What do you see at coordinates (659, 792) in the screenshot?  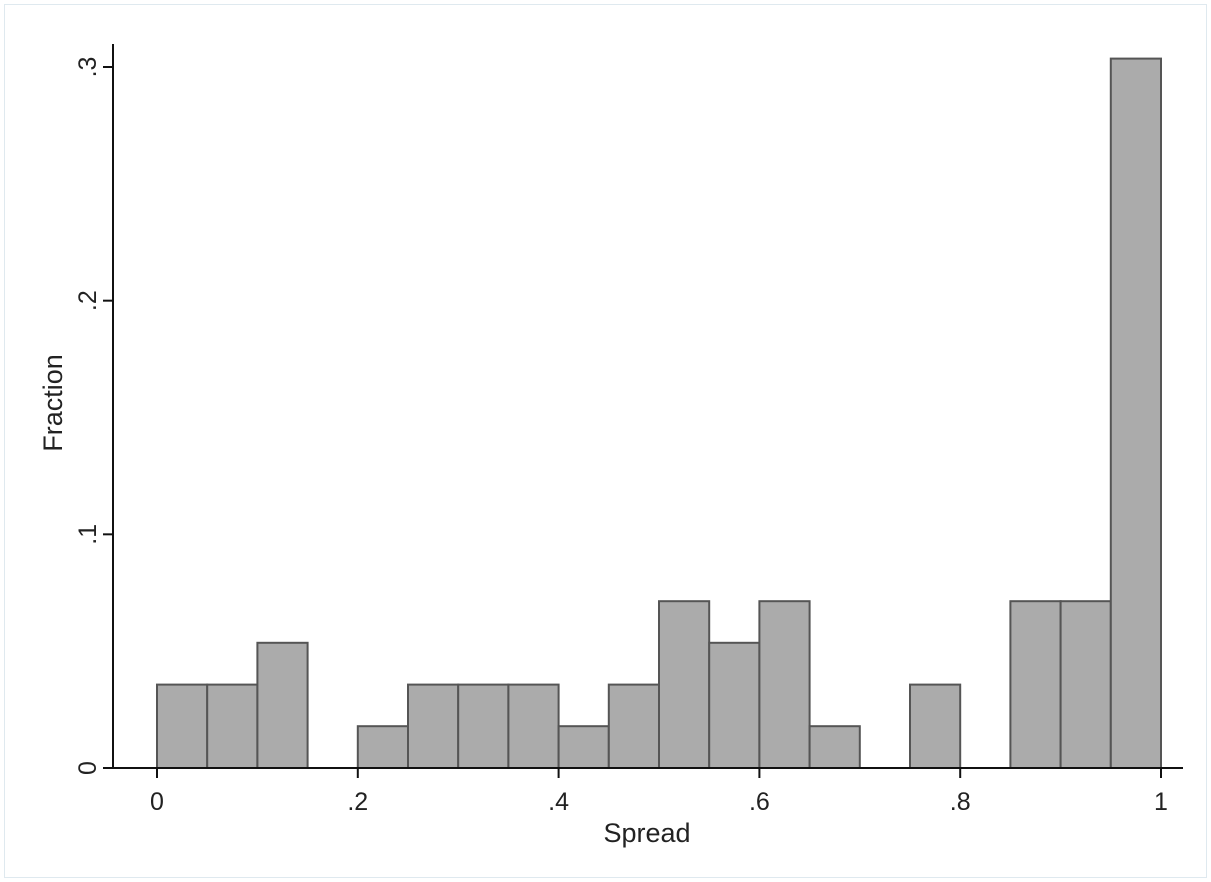 I see `x-ticks-group: 0 .2 .4 .6 .8 1` at bounding box center [659, 792].